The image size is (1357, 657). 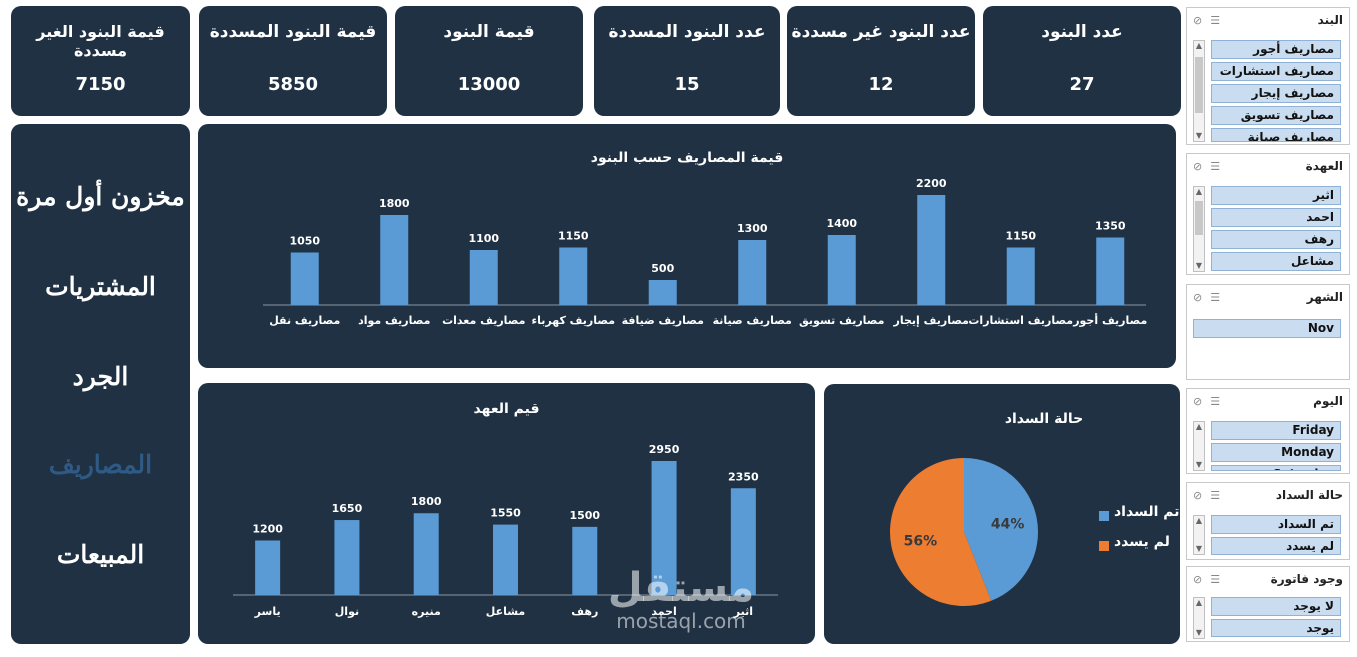 I want to click on nav-expenses: المصاريف, so click(x=100, y=464).